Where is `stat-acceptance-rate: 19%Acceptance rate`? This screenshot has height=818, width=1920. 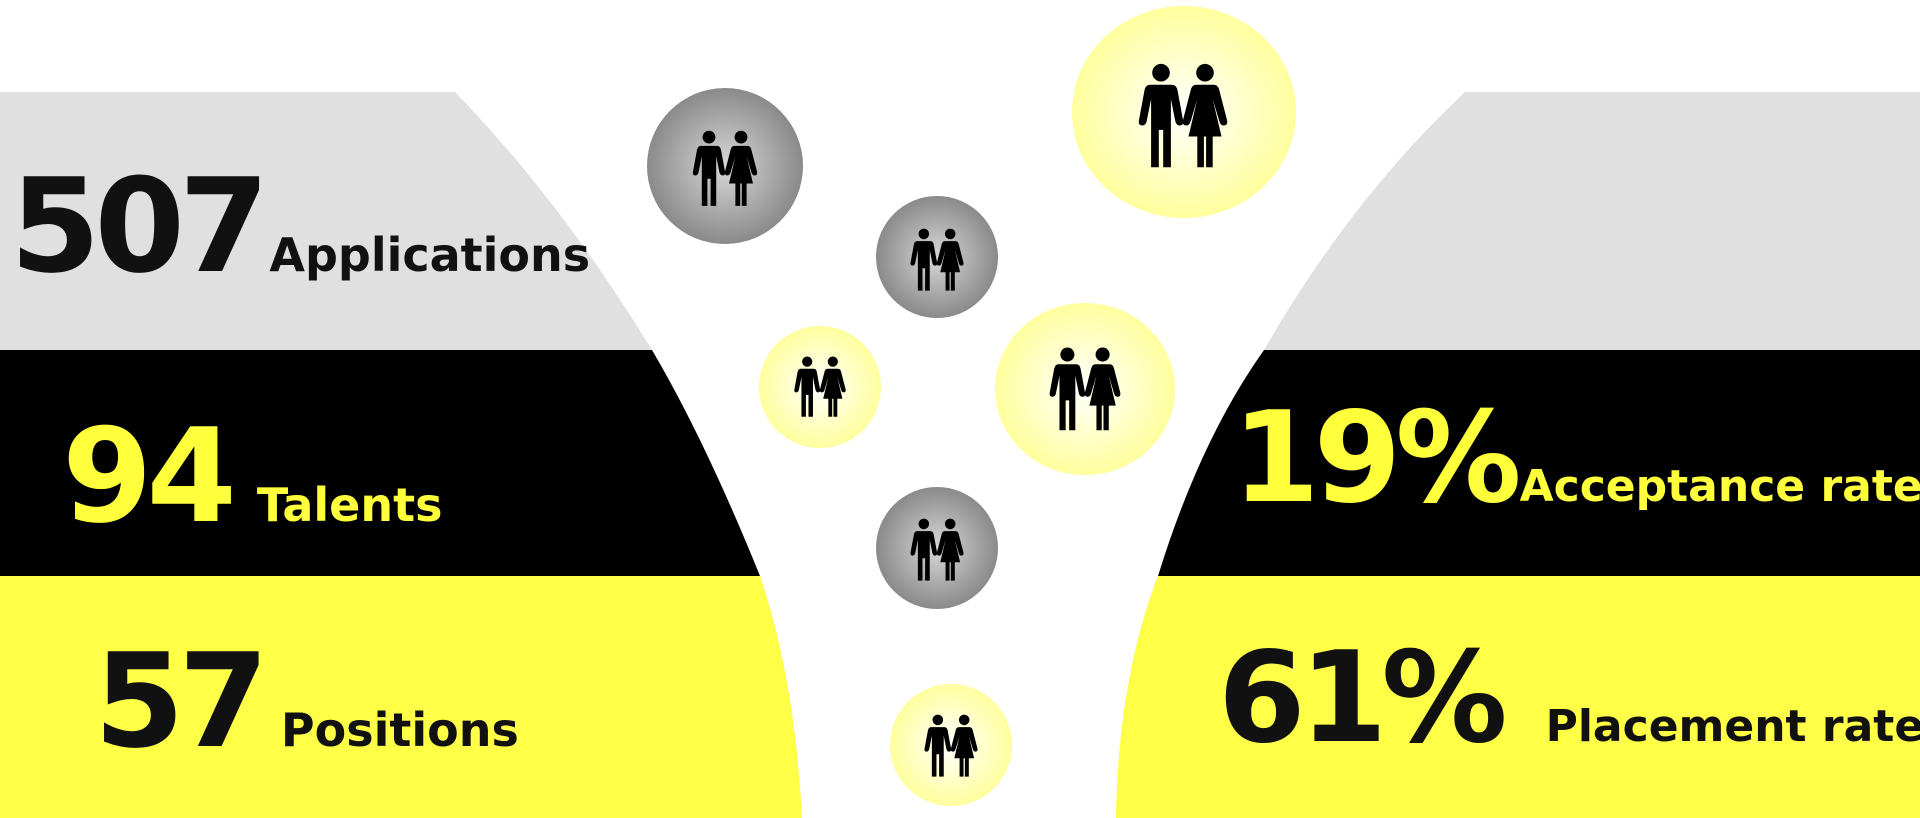 stat-acceptance-rate: 19%Acceptance rate is located at coordinates (1576, 457).